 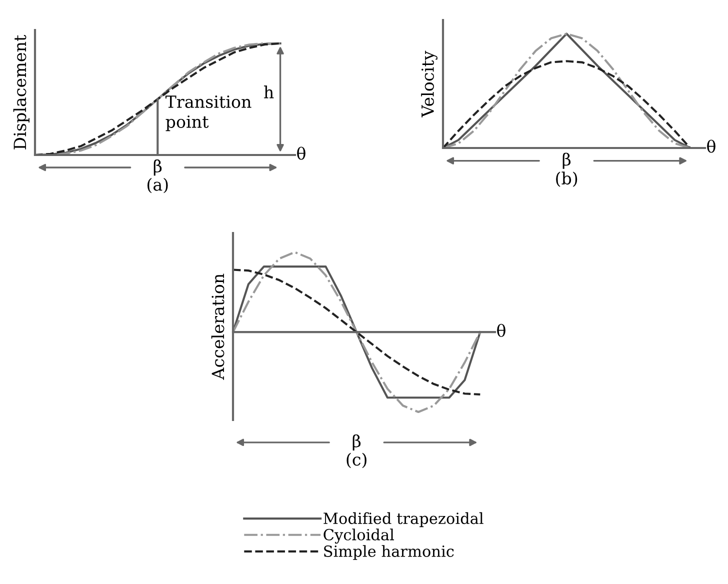 What do you see at coordinates (359, 536) in the screenshot?
I see `legend-label: Cycloidal` at bounding box center [359, 536].